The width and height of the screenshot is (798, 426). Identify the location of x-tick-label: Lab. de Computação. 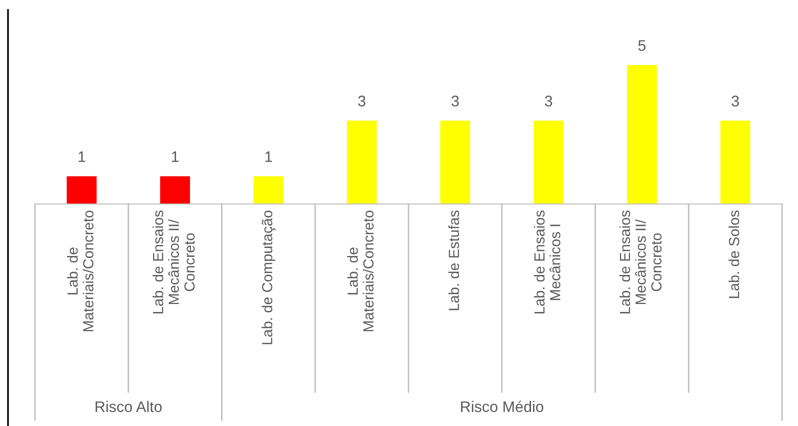
(269, 277).